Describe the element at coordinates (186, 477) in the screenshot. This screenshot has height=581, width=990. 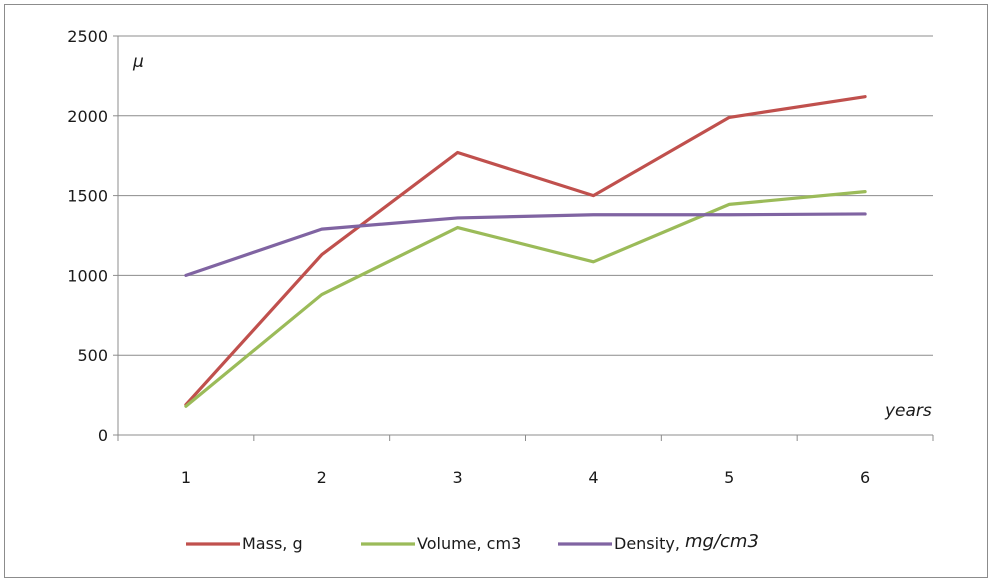
I see `x-tick-label: 1` at that location.